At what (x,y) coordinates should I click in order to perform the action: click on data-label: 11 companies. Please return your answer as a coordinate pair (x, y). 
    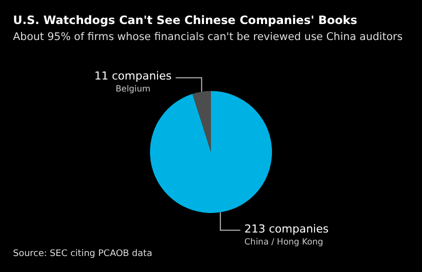
    Looking at the image, I should click on (133, 76).